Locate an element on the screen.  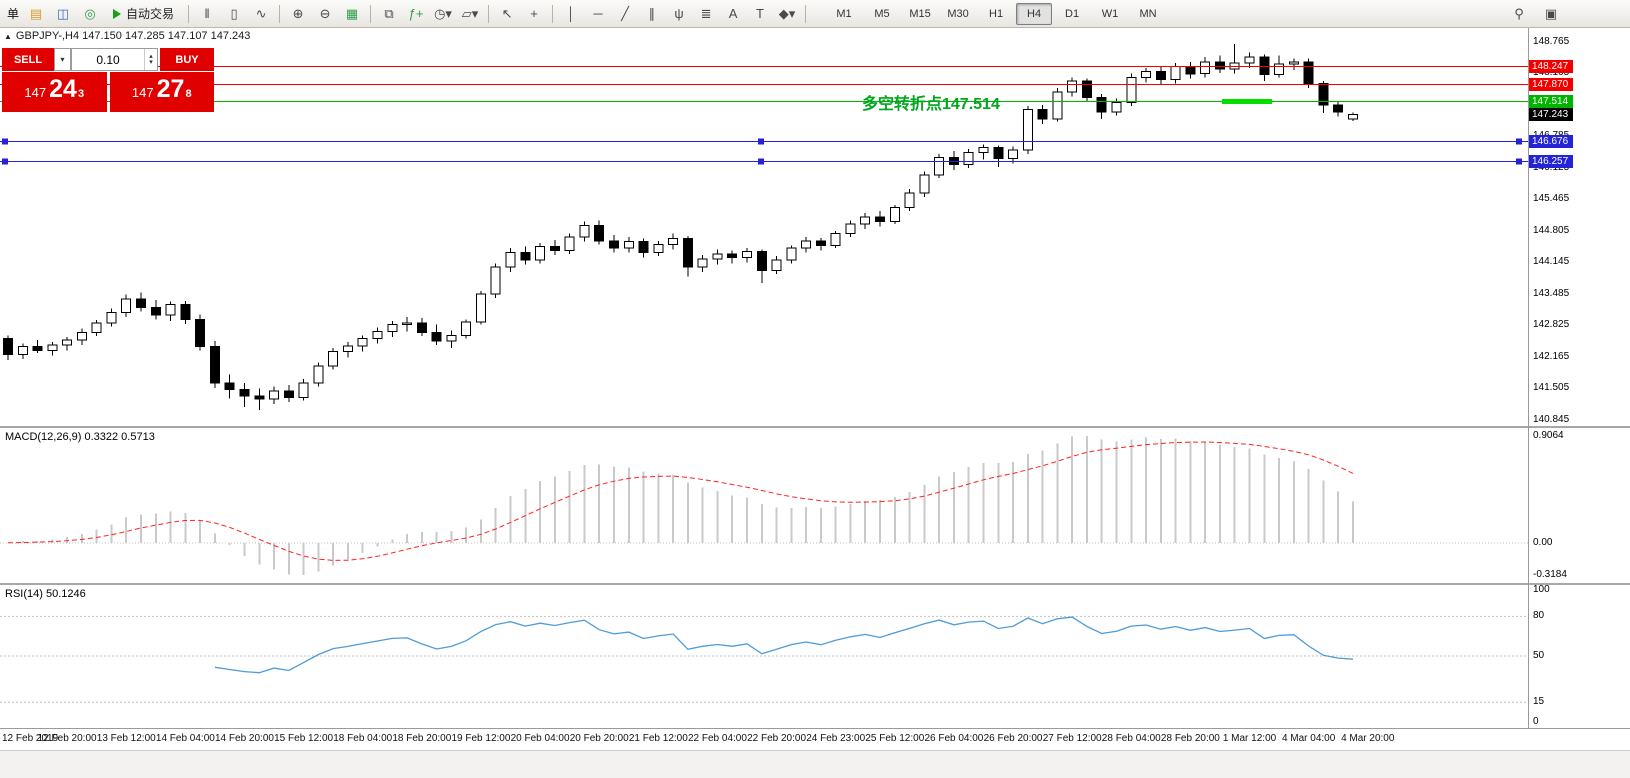
crosshair-icon: + is located at coordinates (534, 13).